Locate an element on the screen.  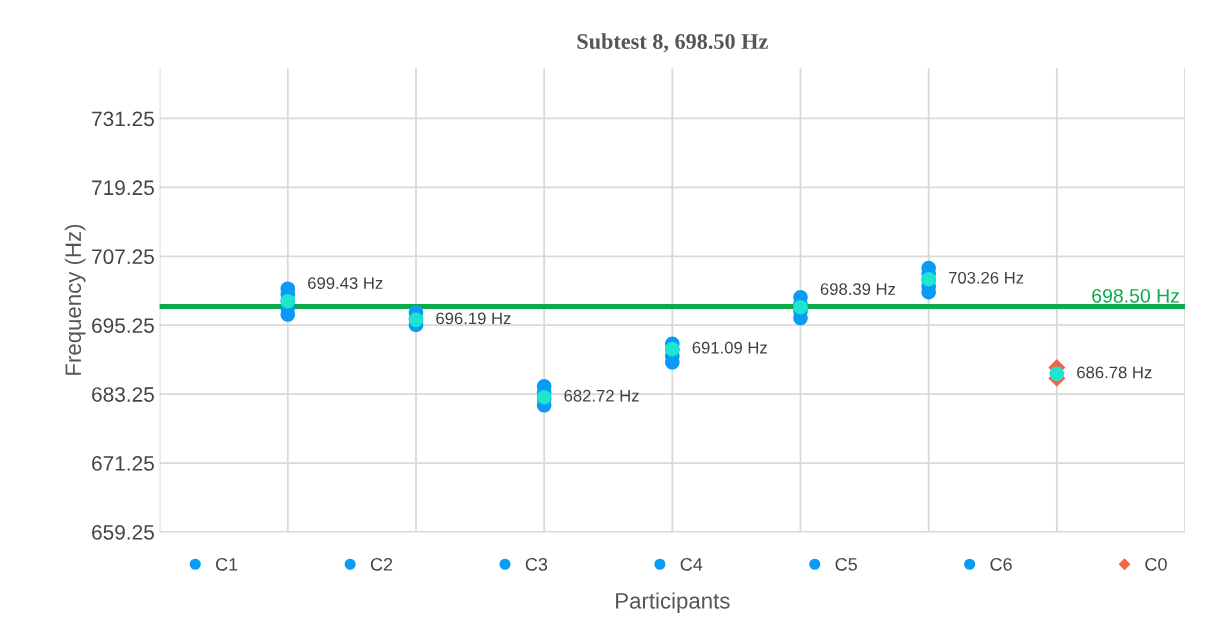
legend-label: C3 is located at coordinates (536, 564).